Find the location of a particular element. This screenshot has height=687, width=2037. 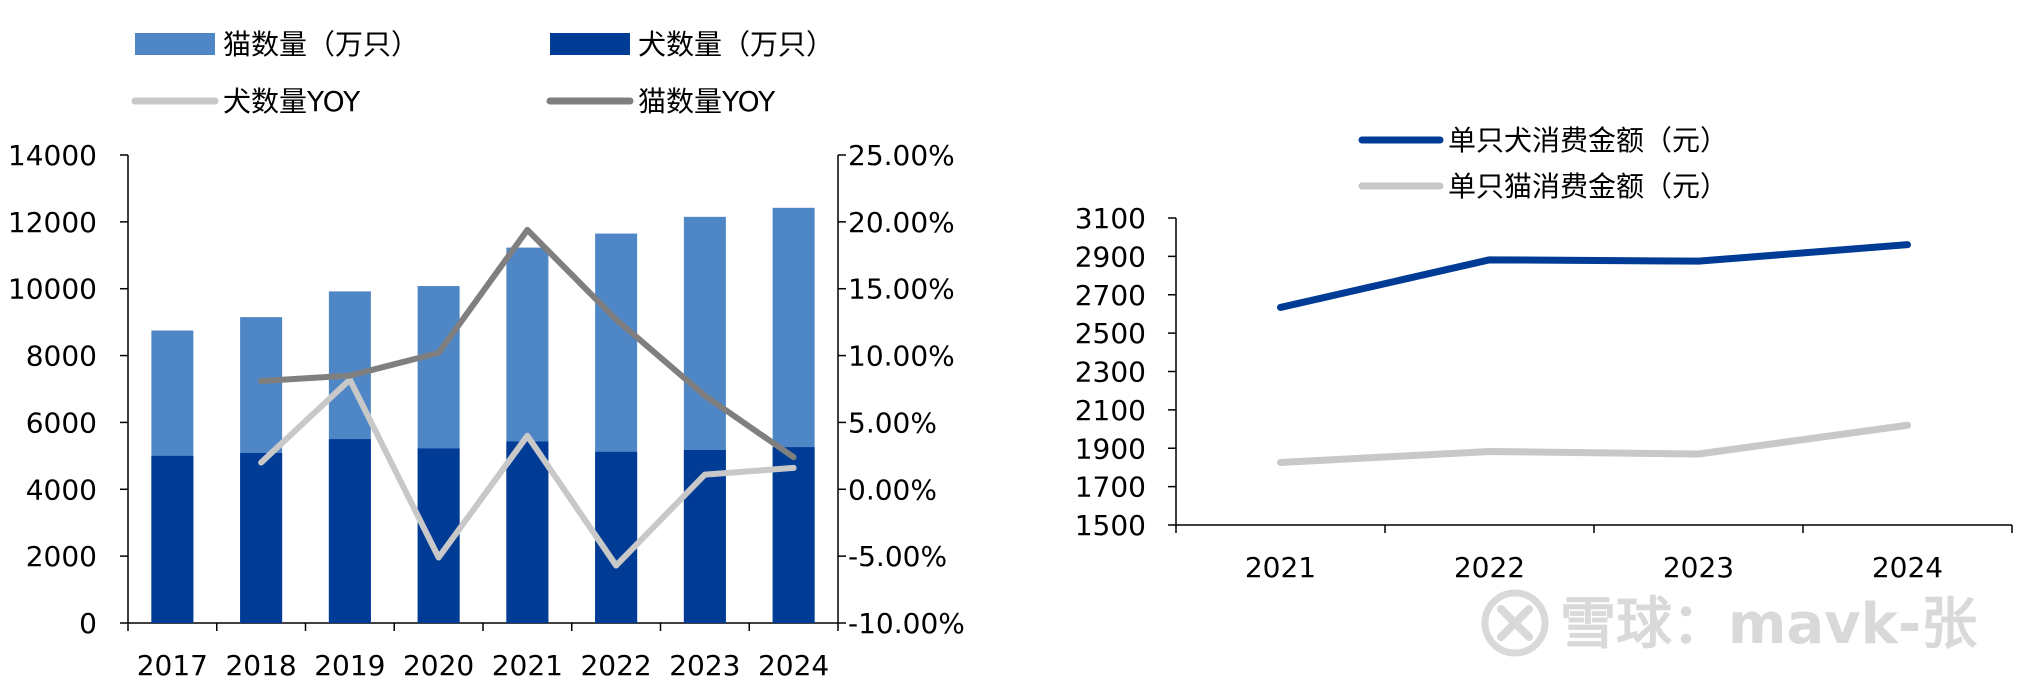

legend-swatch-dog-count is located at coordinates (590, 44).